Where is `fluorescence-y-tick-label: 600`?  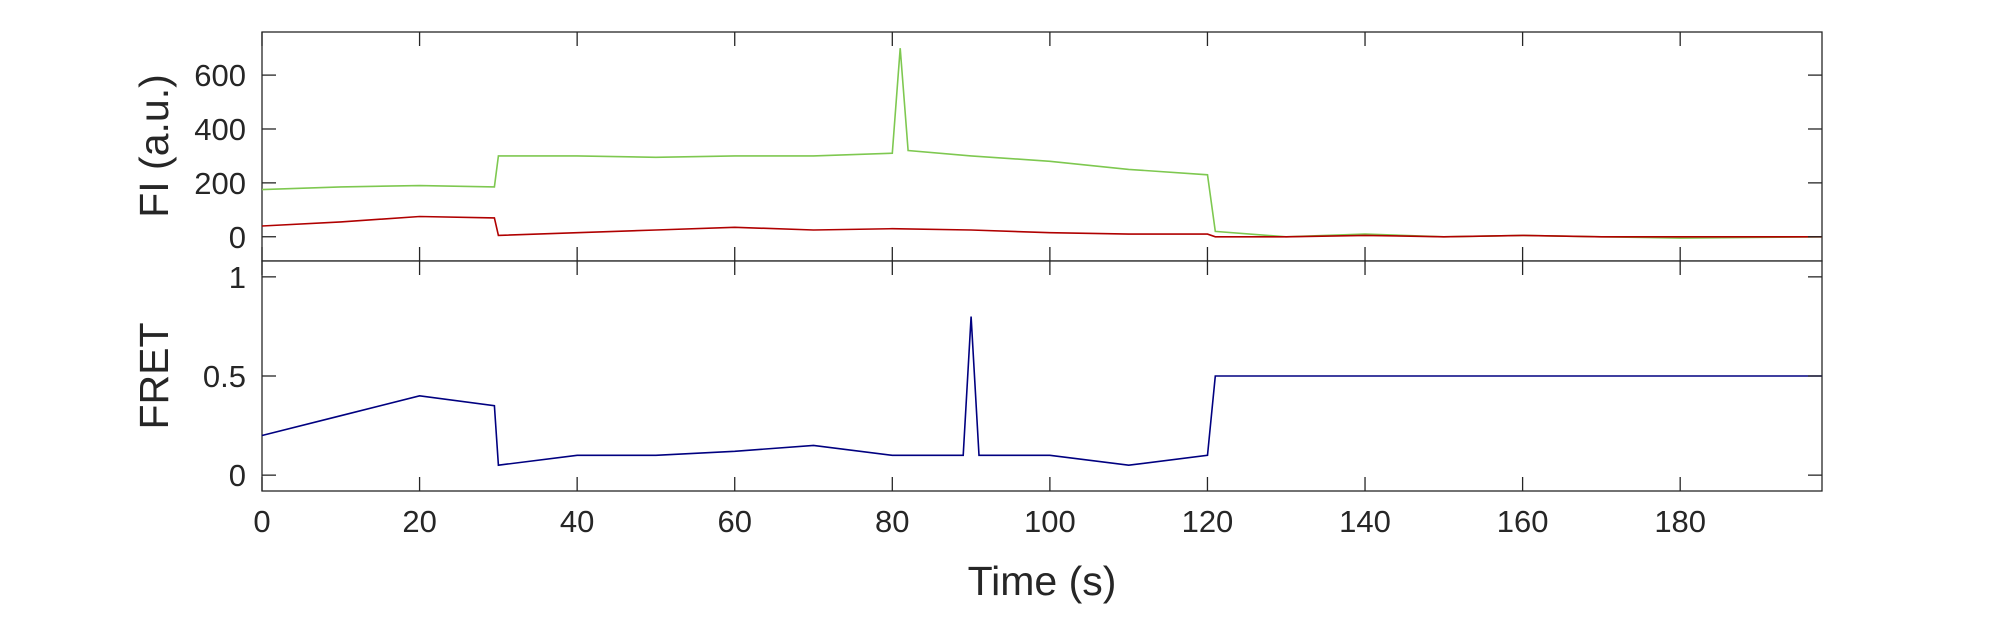
fluorescence-y-tick-label: 600 is located at coordinates (220, 75).